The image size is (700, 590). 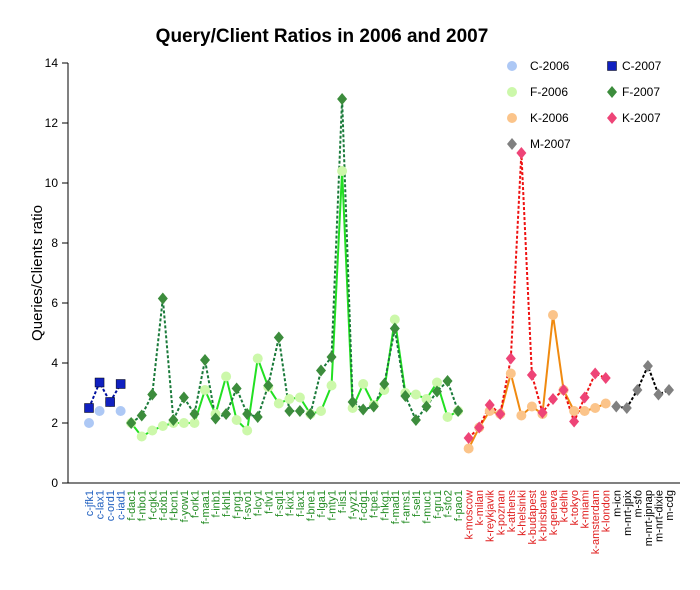 What do you see at coordinates (470, 515) in the screenshot?
I see `x-tick-label: k-moscow` at bounding box center [470, 515].